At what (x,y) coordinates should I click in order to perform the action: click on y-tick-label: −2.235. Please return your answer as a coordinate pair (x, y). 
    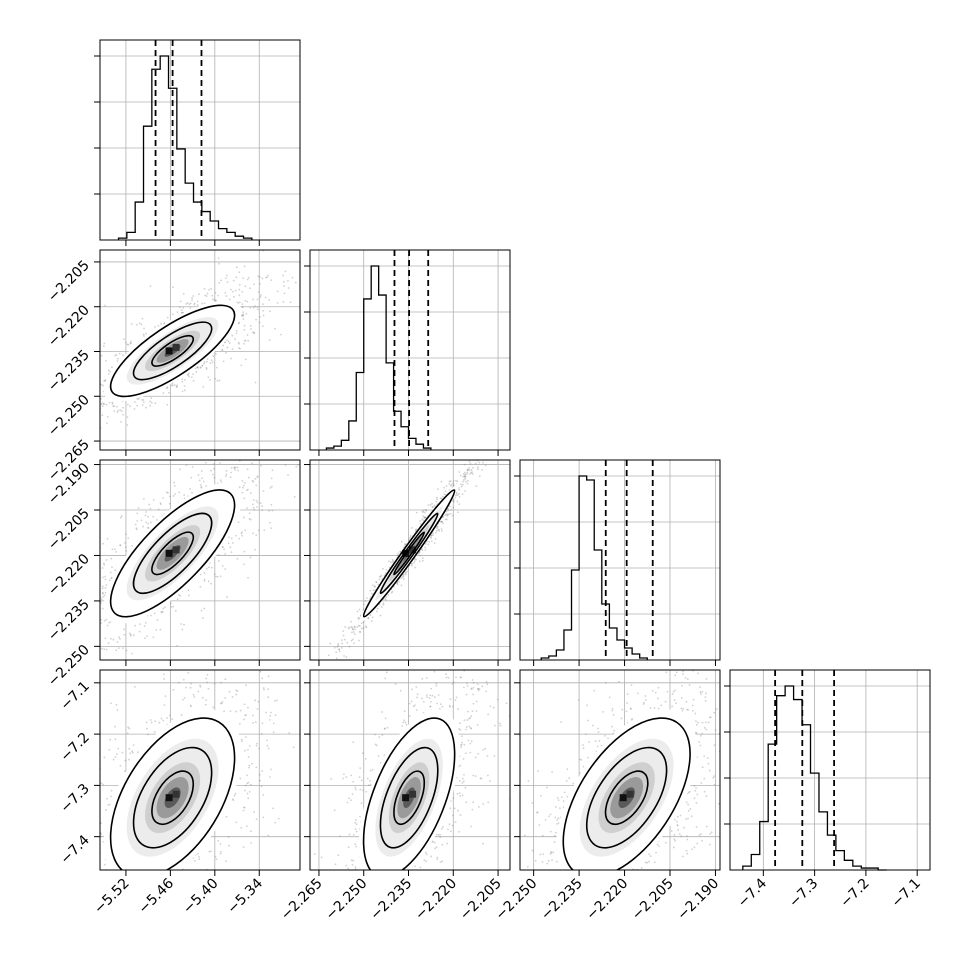
    Looking at the image, I should click on (69, 371).